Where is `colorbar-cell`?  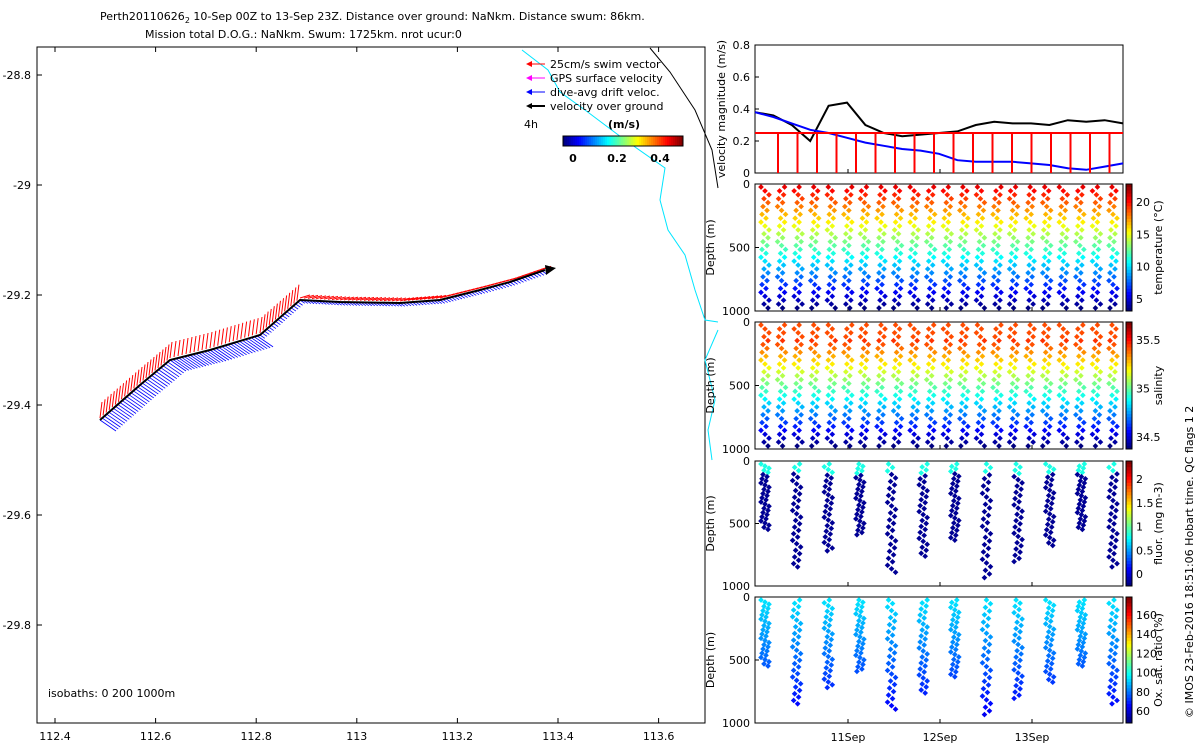 colorbar-cell is located at coordinates (628, 141).